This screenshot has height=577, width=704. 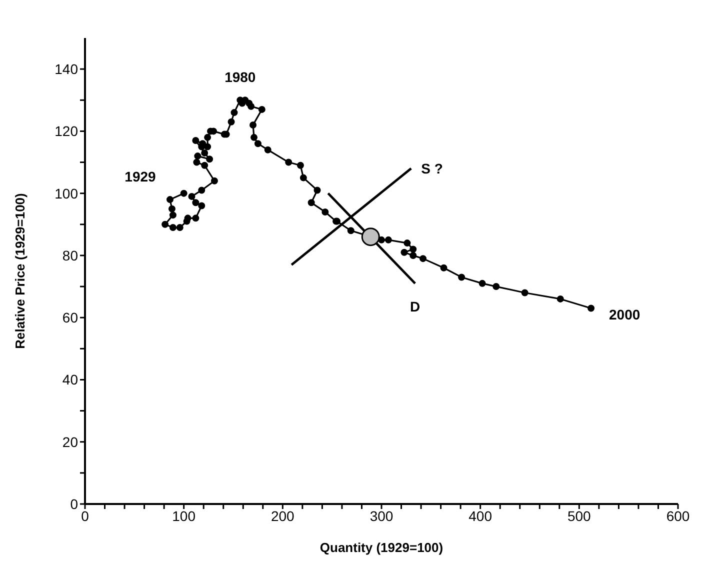 I want to click on y-tick-label: 0, so click(x=74, y=504).